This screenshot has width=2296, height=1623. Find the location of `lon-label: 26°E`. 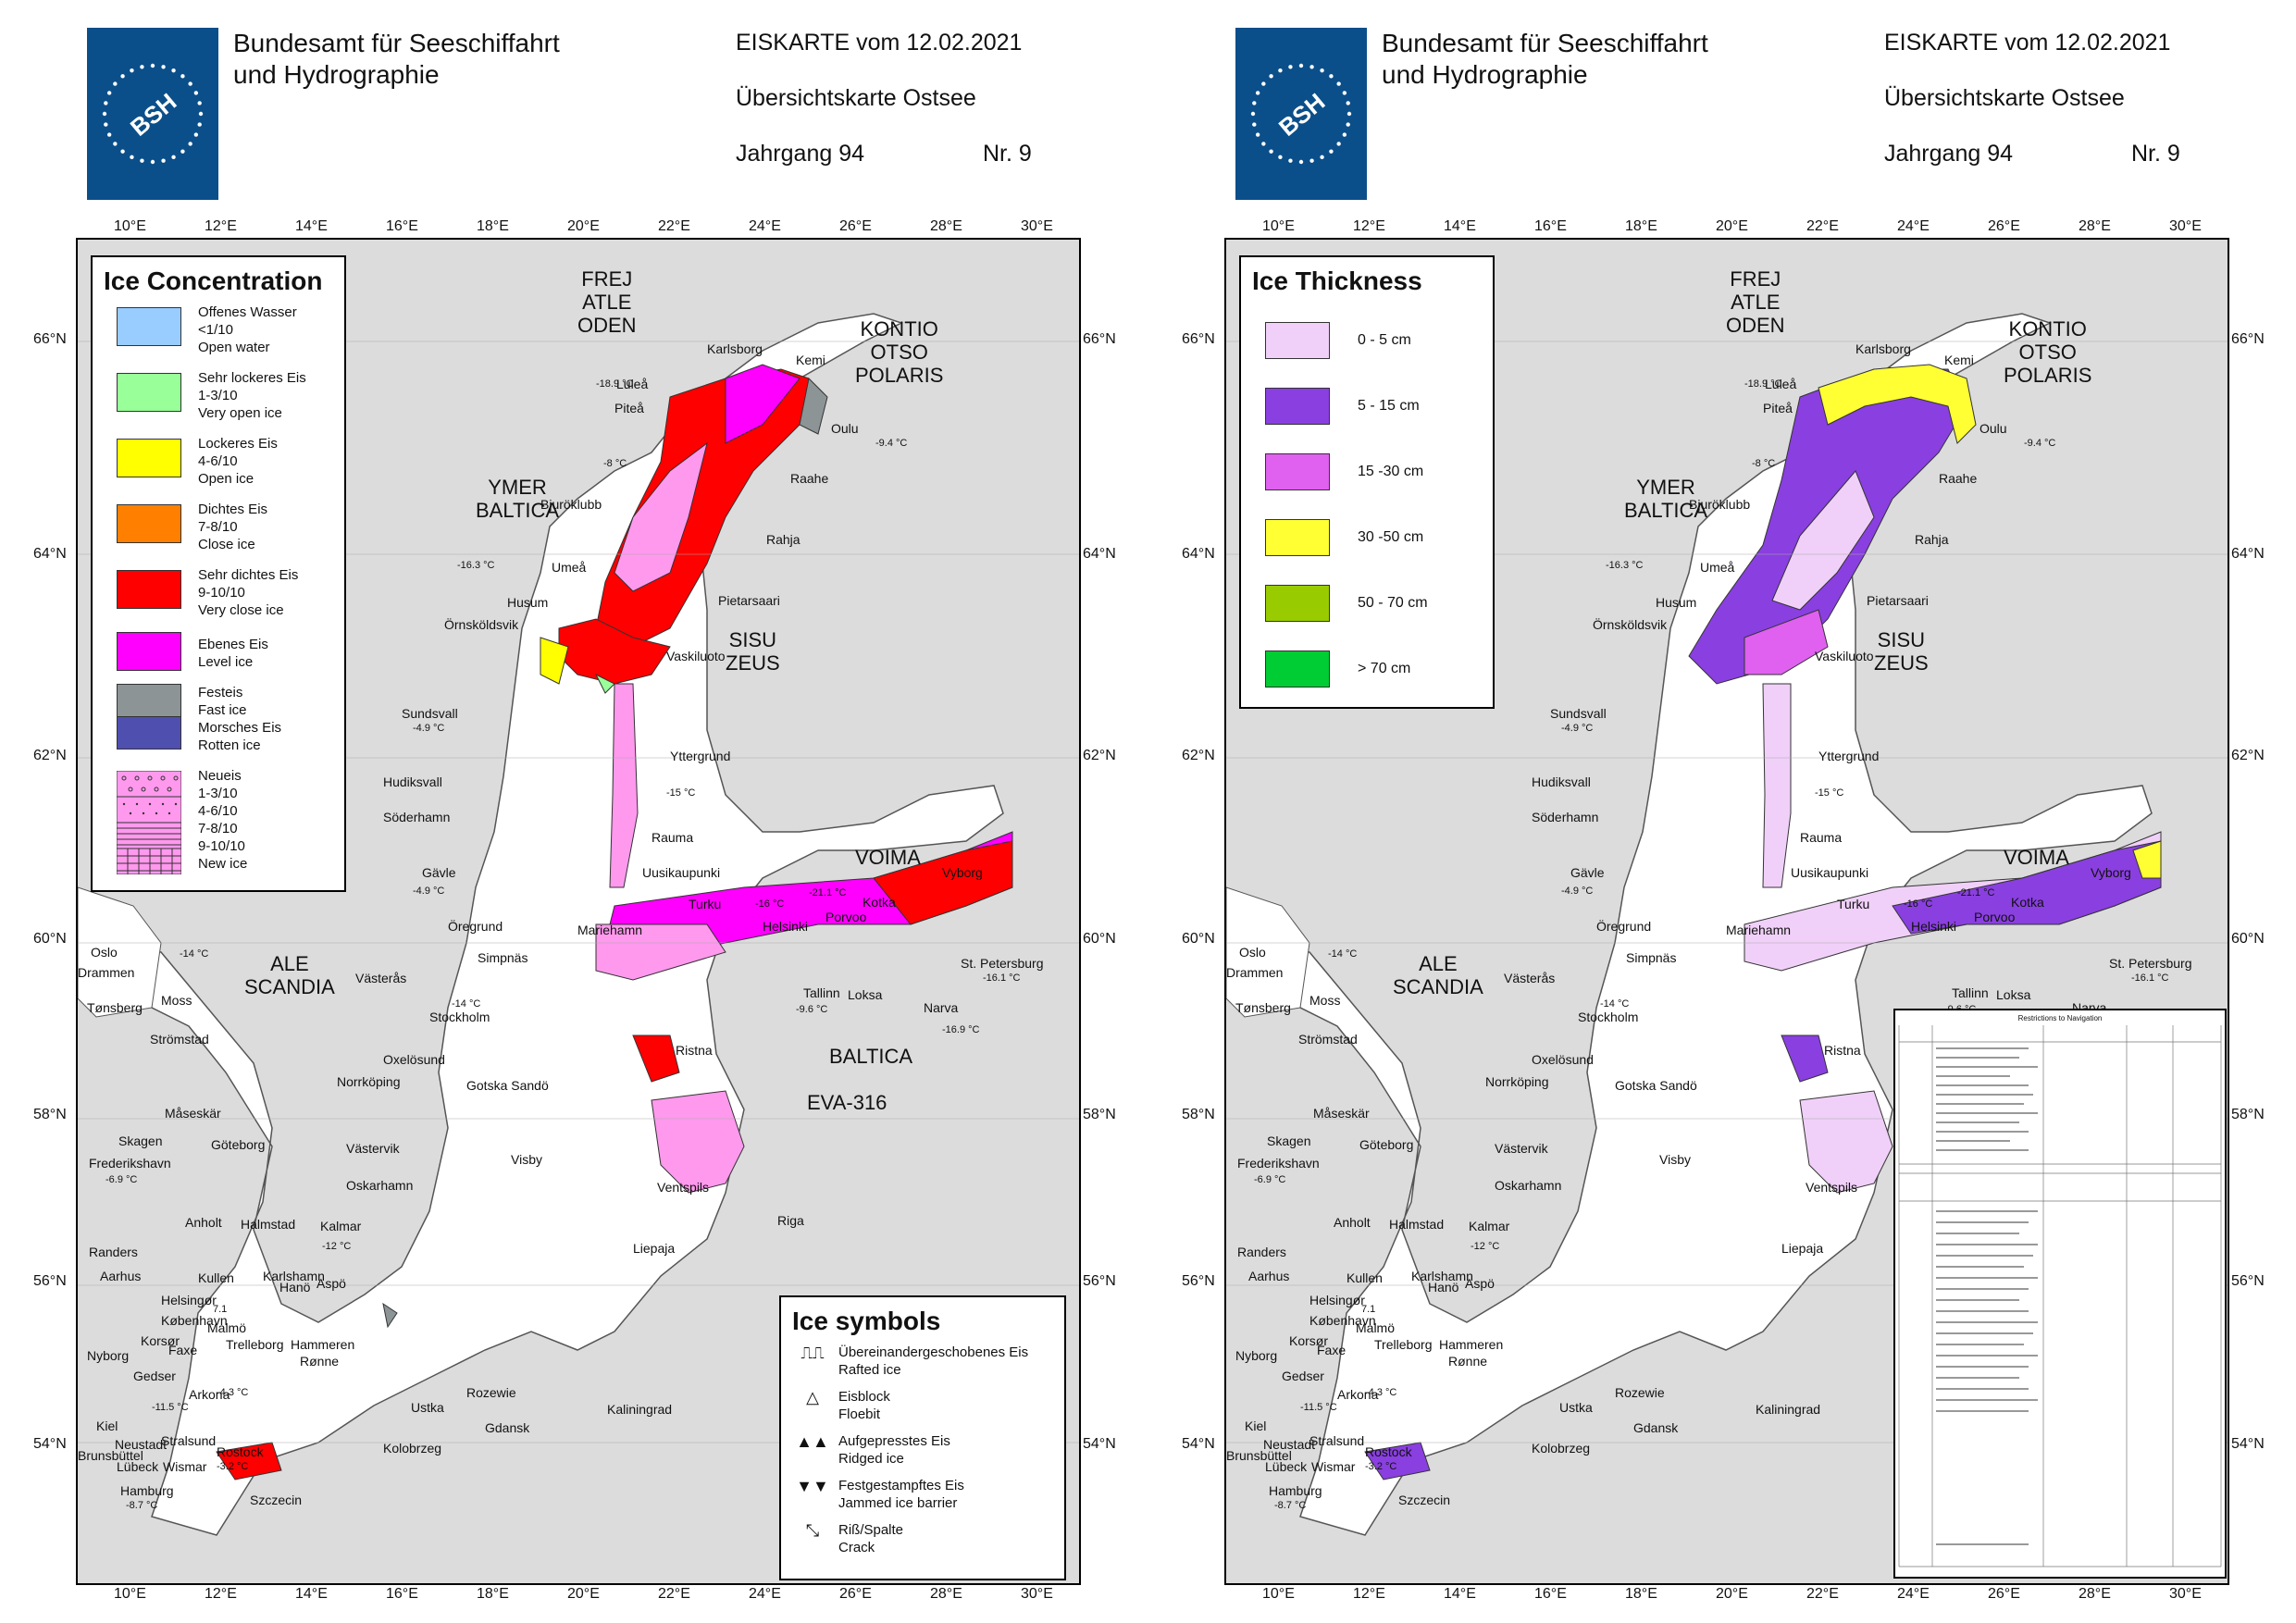

lon-label: 26°E is located at coordinates (855, 226).